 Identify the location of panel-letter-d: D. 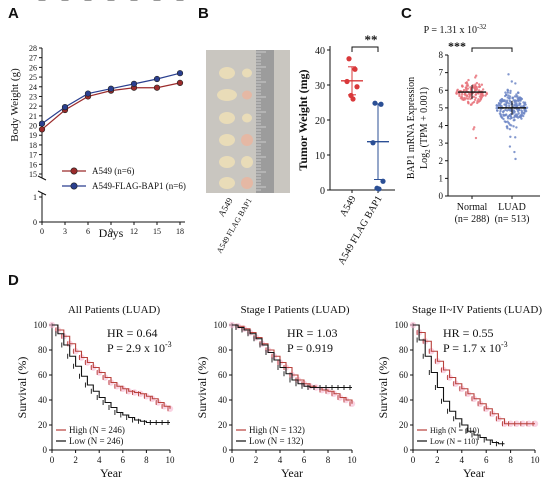
(13, 280).